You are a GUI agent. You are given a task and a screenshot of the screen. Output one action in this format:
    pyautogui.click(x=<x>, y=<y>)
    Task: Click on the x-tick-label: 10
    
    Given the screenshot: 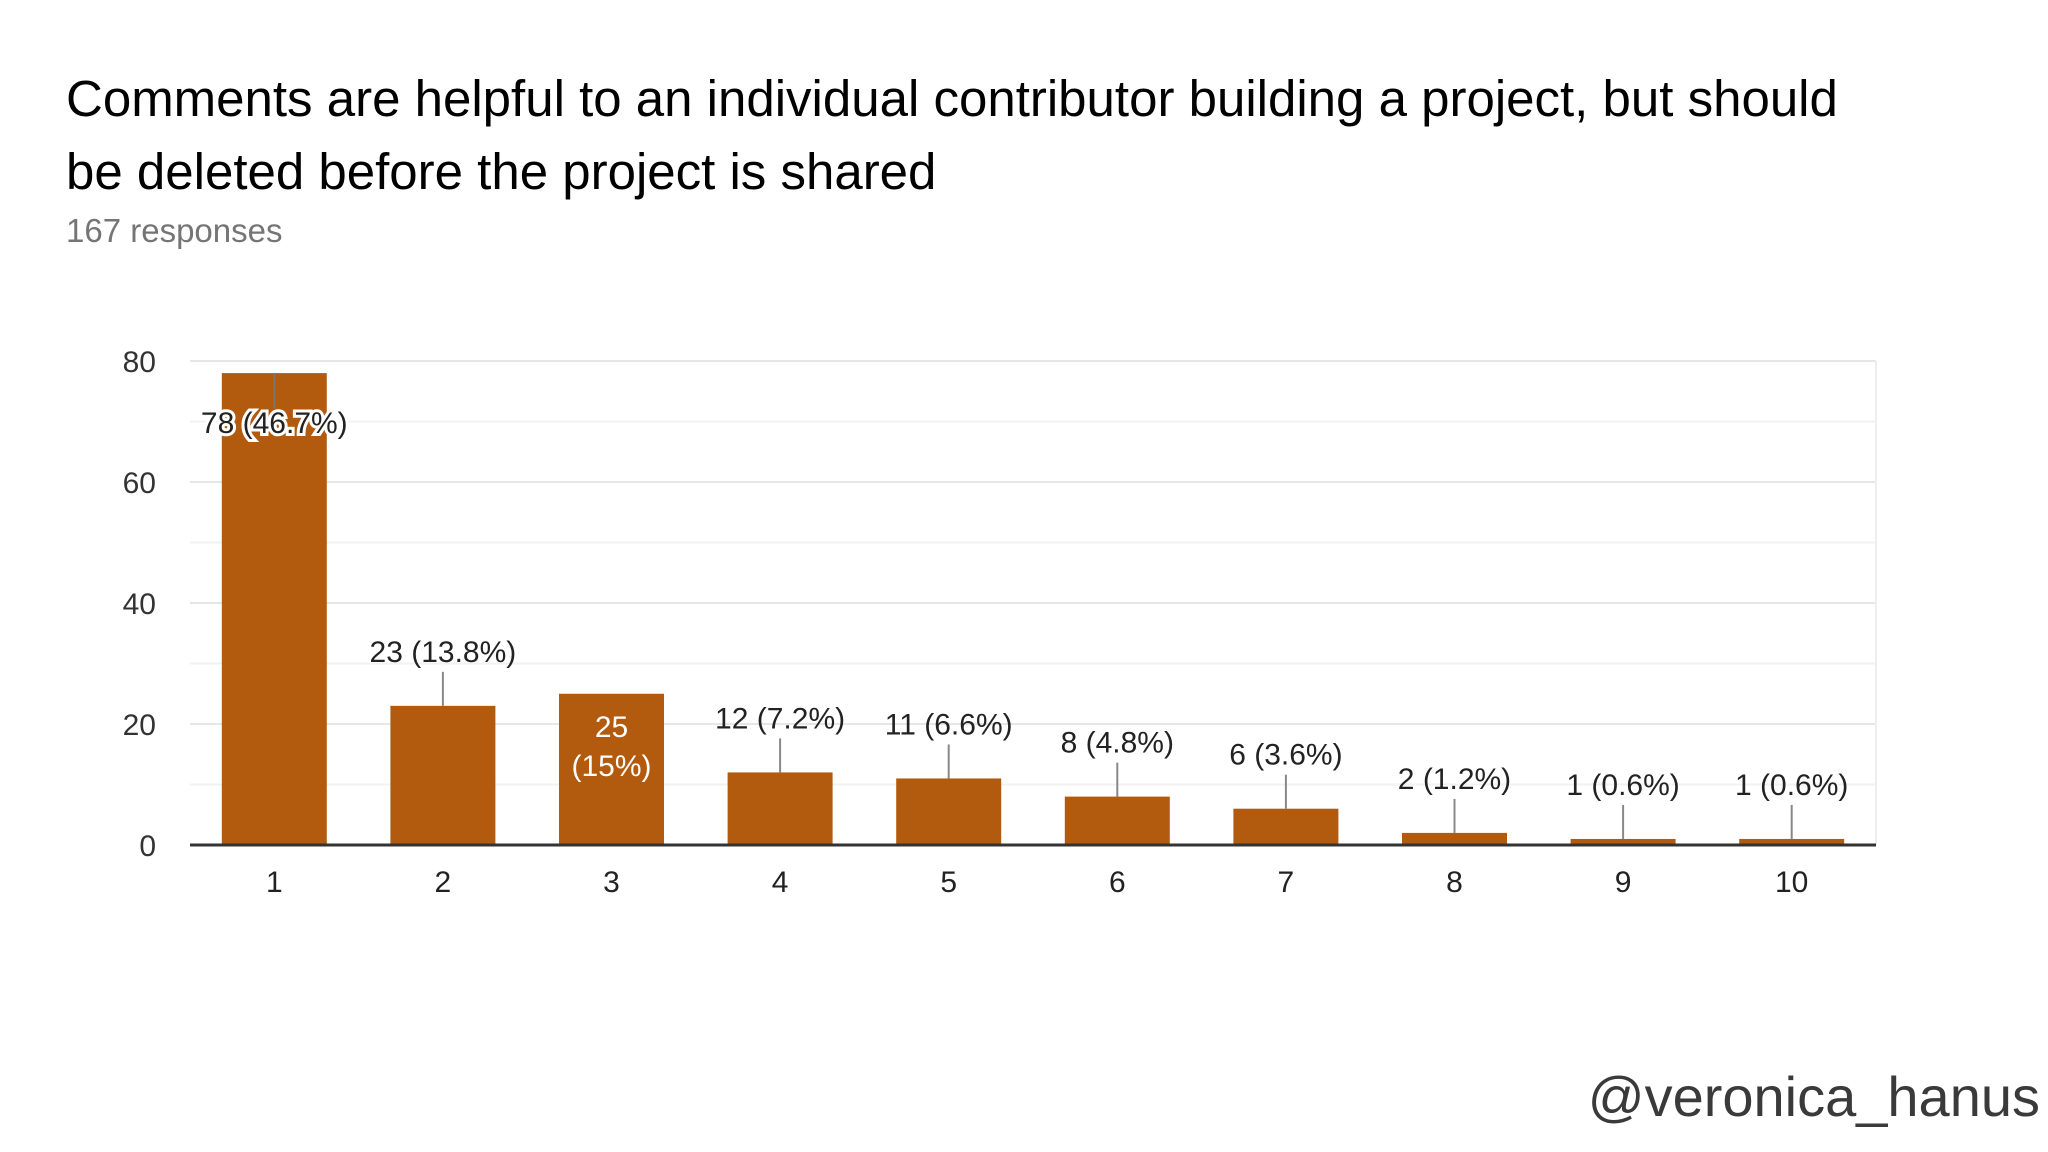 What is the action you would take?
    pyautogui.click(x=1791, y=882)
    